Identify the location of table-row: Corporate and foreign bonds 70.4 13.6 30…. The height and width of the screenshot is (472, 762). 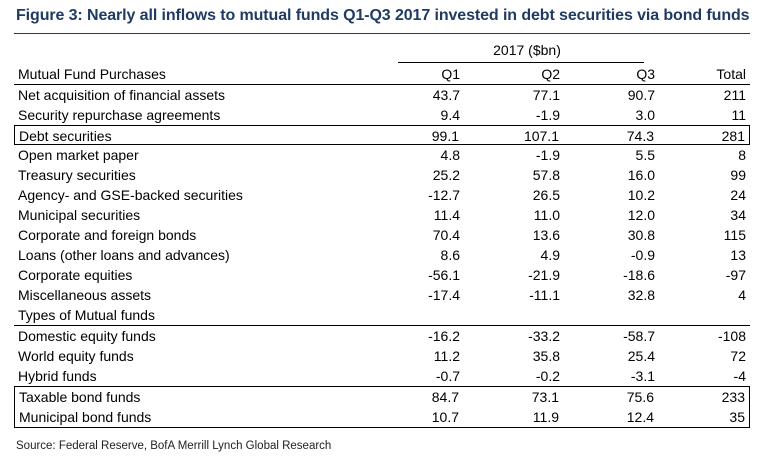
(382, 235).